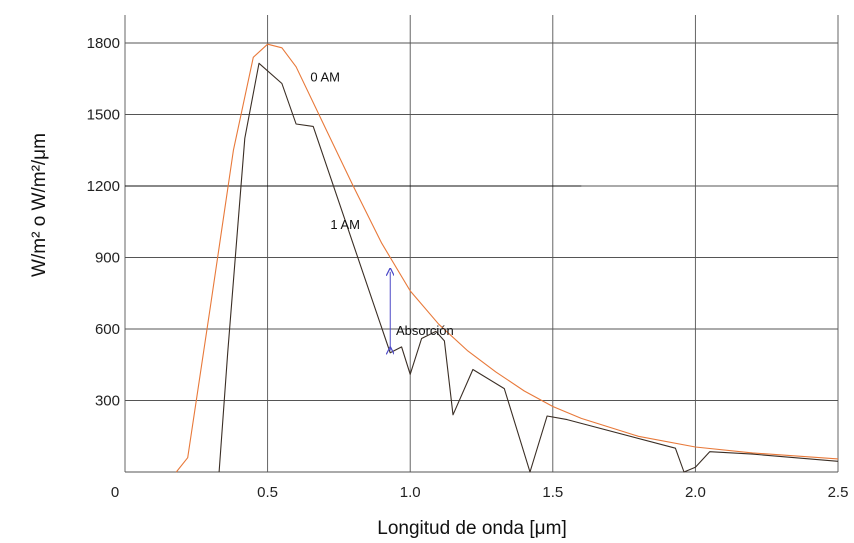  Describe the element at coordinates (552, 492) in the screenshot. I see `x-tick-label: 1.5` at that location.